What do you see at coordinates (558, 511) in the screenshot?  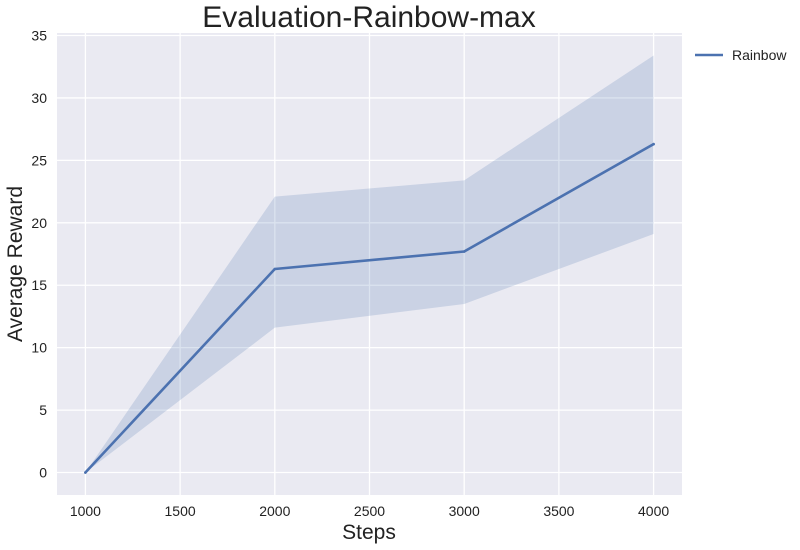 I see `x-tick-label: 3500` at bounding box center [558, 511].